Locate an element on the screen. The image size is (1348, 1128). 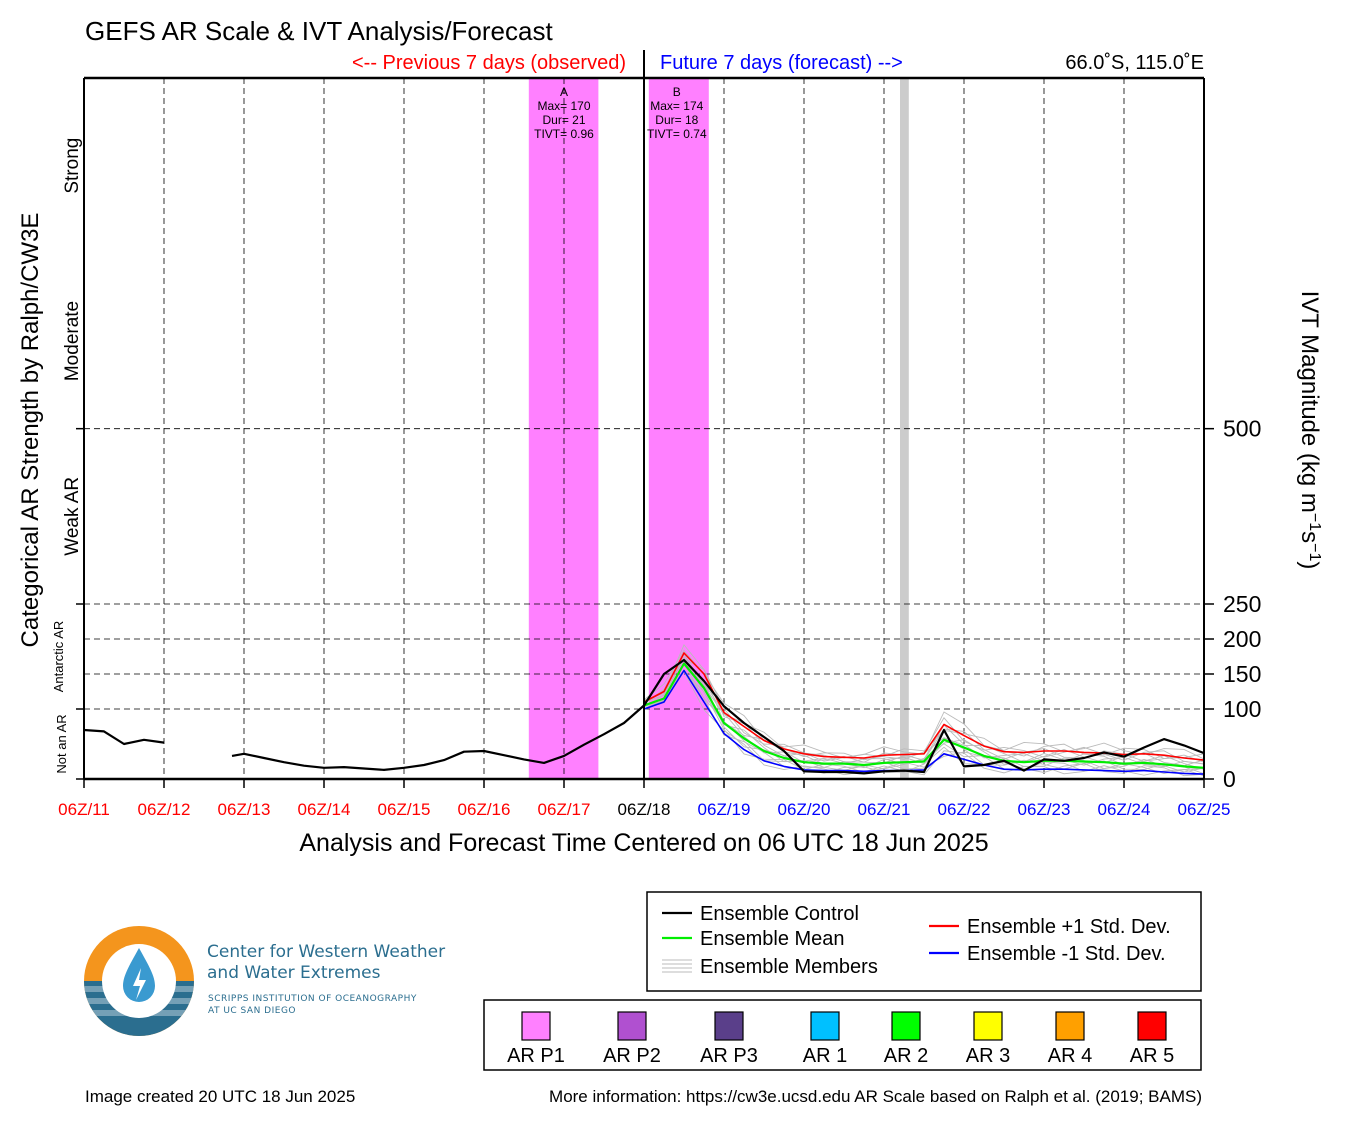
category-label: Strong is located at coordinates (72, 166).